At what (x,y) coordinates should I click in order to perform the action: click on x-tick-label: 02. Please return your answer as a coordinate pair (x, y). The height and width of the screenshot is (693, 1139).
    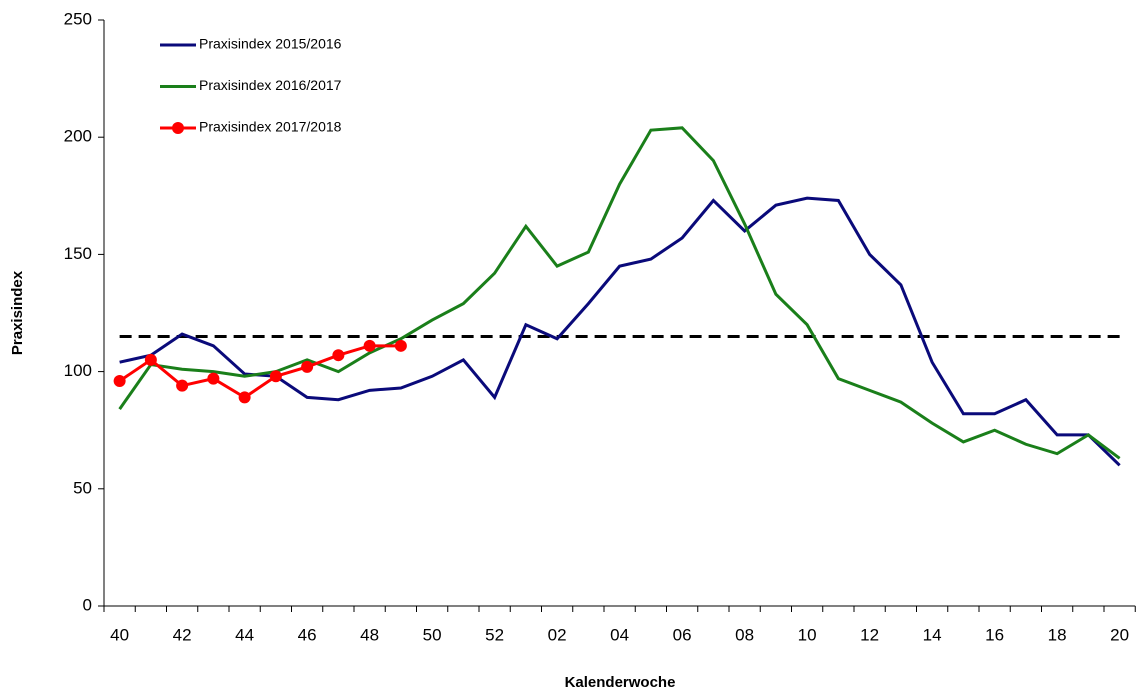
    Looking at the image, I should click on (557, 634).